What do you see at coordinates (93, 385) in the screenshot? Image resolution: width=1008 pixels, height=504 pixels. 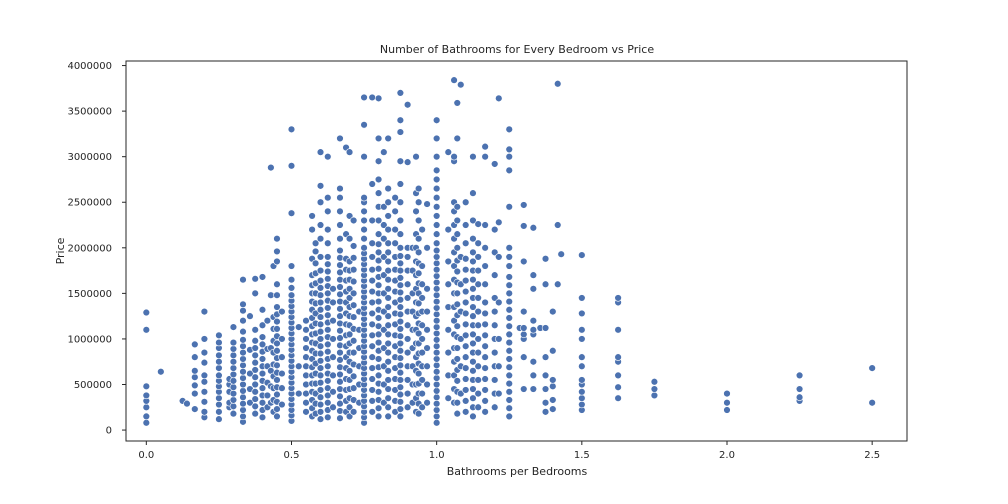 I see `y-tick-label: 500000` at bounding box center [93, 385].